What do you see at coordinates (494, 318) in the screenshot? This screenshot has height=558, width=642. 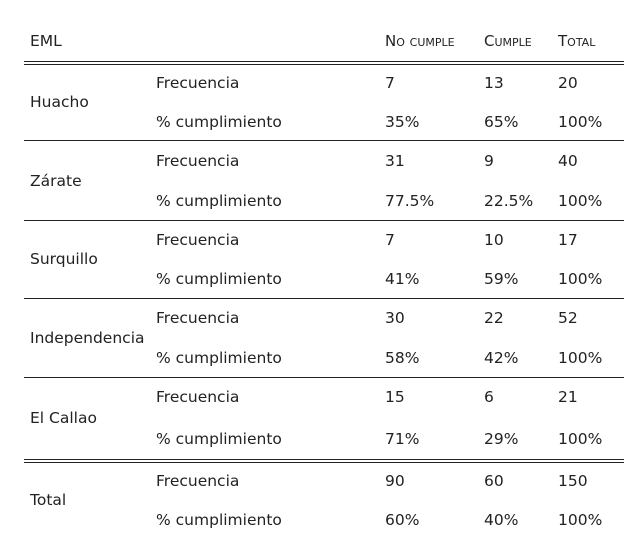 I see `cell-cumple: 22` at bounding box center [494, 318].